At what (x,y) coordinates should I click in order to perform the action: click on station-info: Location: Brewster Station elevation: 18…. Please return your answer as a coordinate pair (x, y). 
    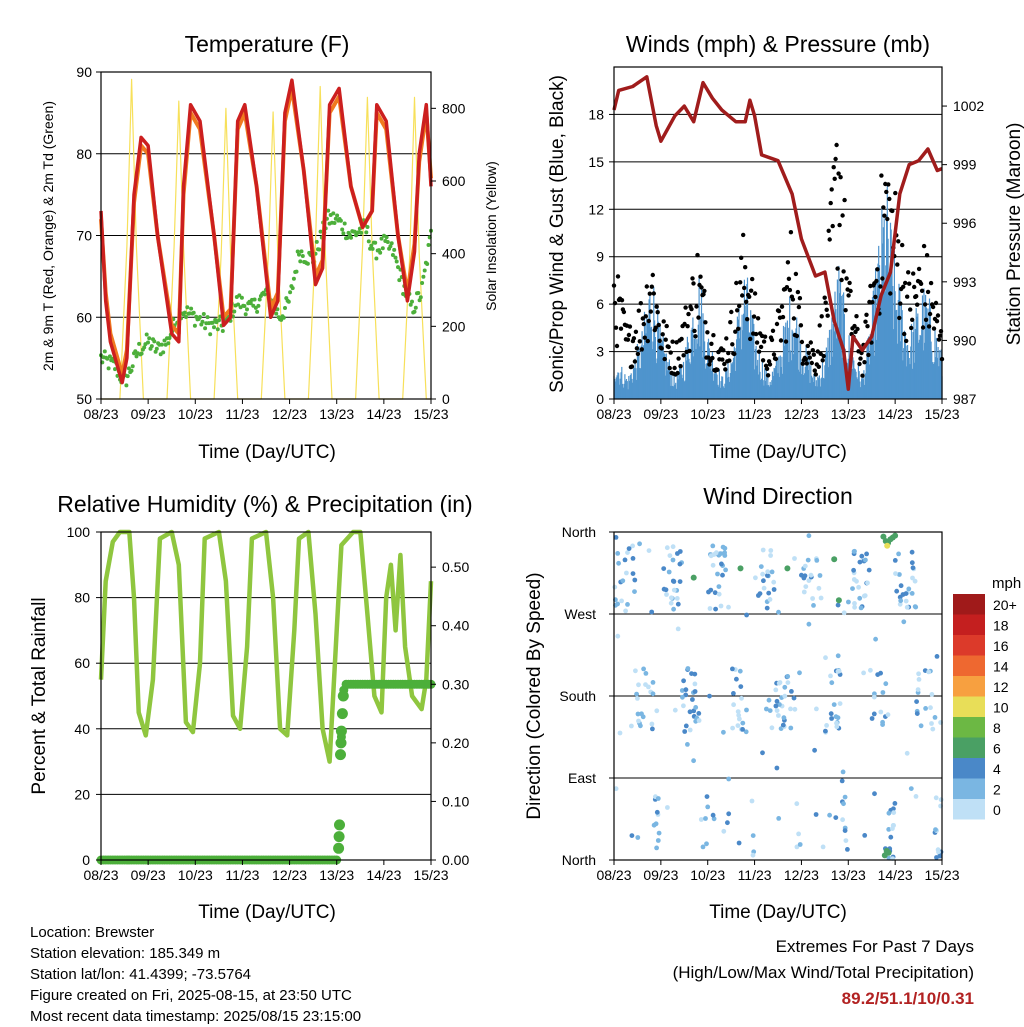
    Looking at the image, I should click on (195, 974).